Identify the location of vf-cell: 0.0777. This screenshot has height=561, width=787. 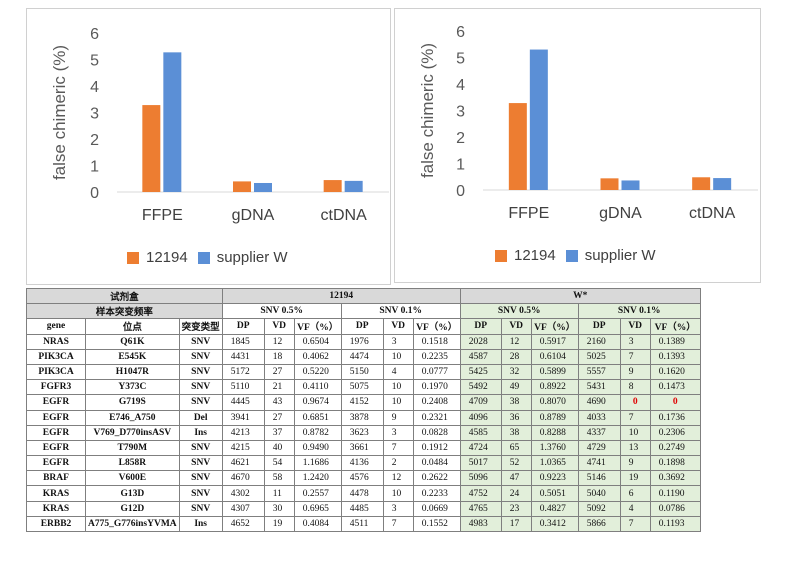
(436, 372).